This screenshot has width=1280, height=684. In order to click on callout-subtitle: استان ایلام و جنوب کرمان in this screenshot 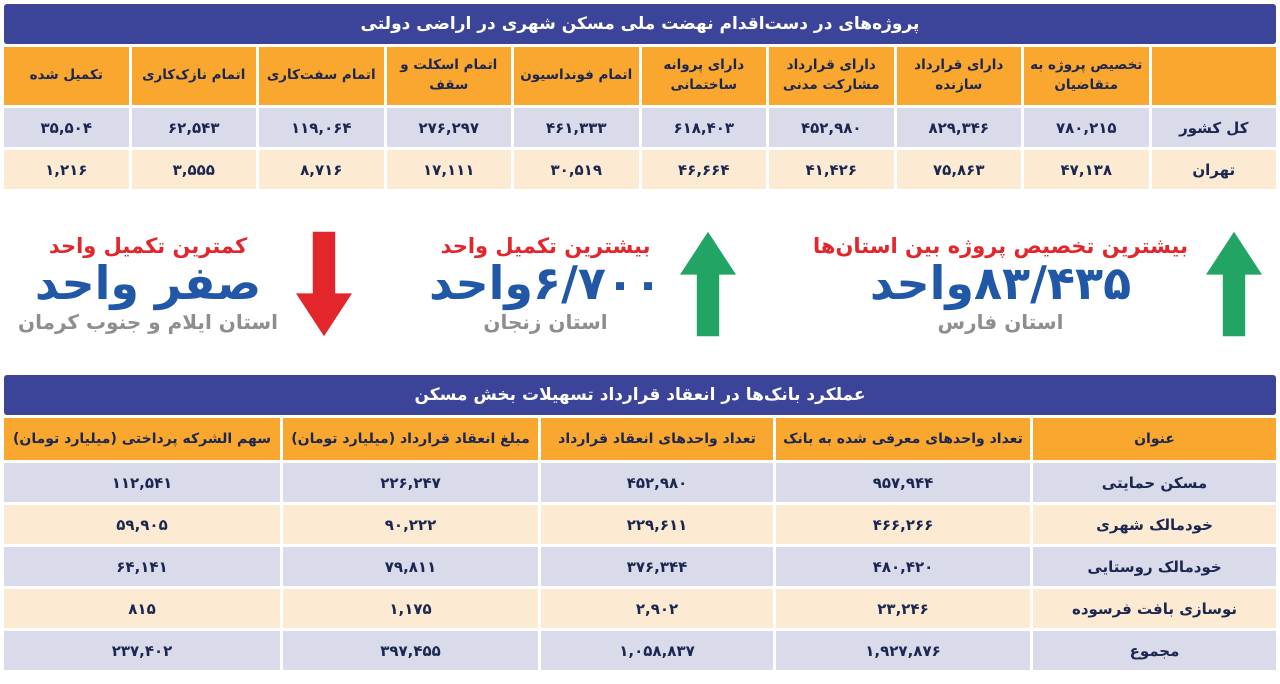, I will do `click(148, 321)`.